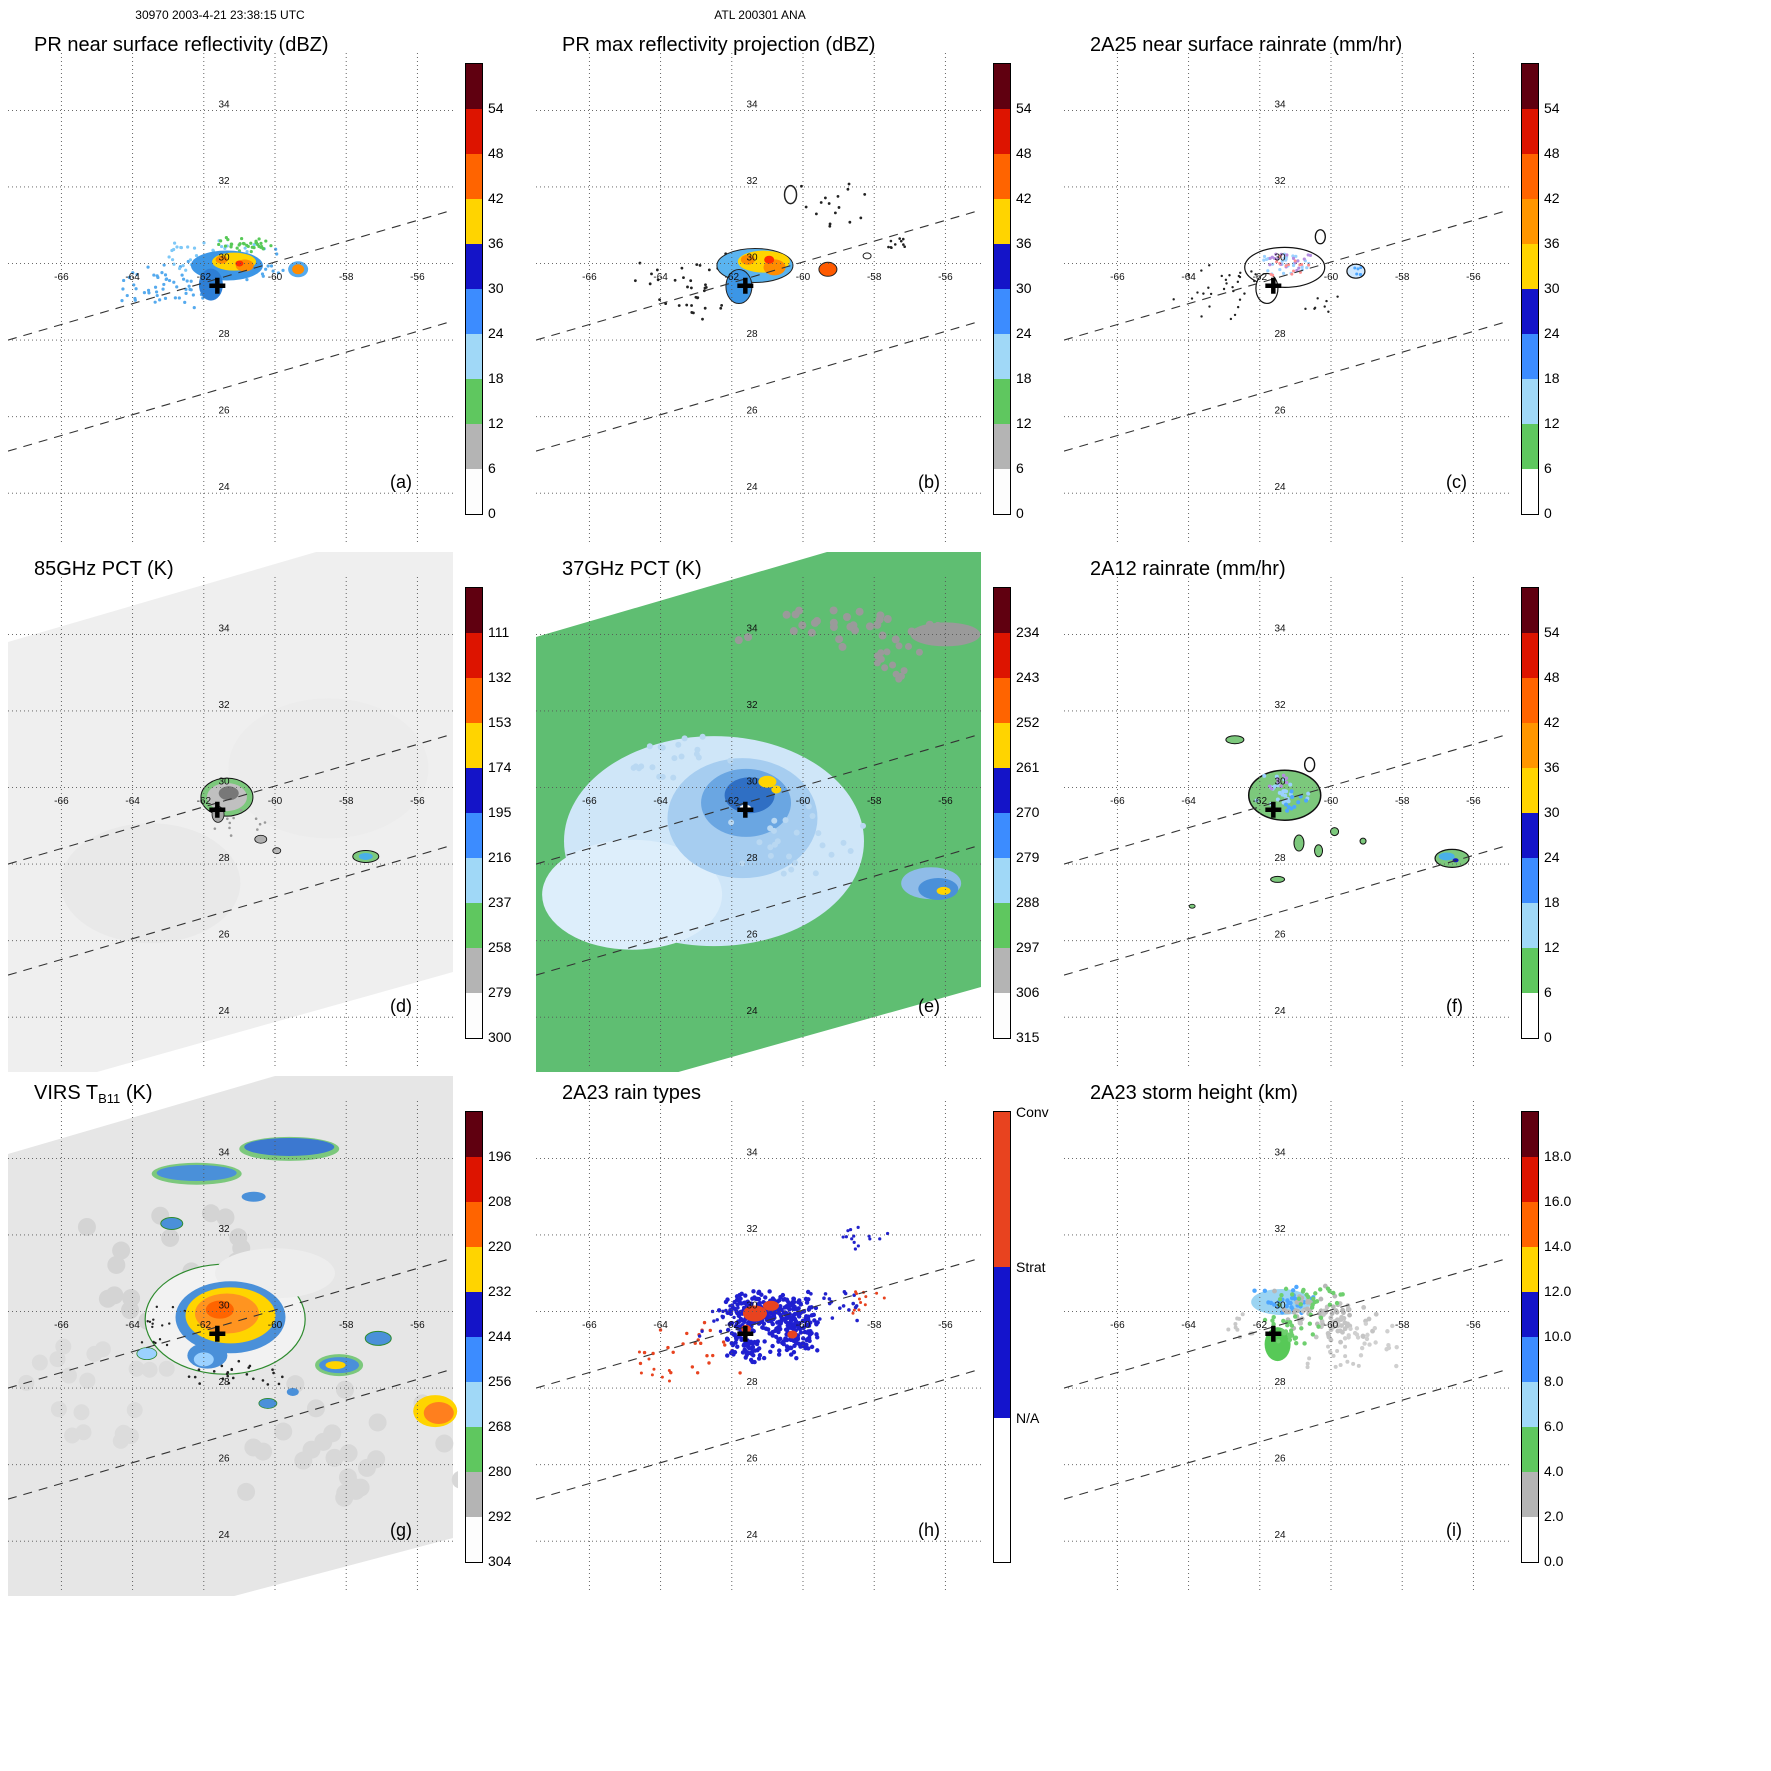  Describe the element at coordinates (239, 1344) in the screenshot. I see `grid-labels: -66 -64 -62 -60 -58 -56 34 32 30 28 26 24` at that location.